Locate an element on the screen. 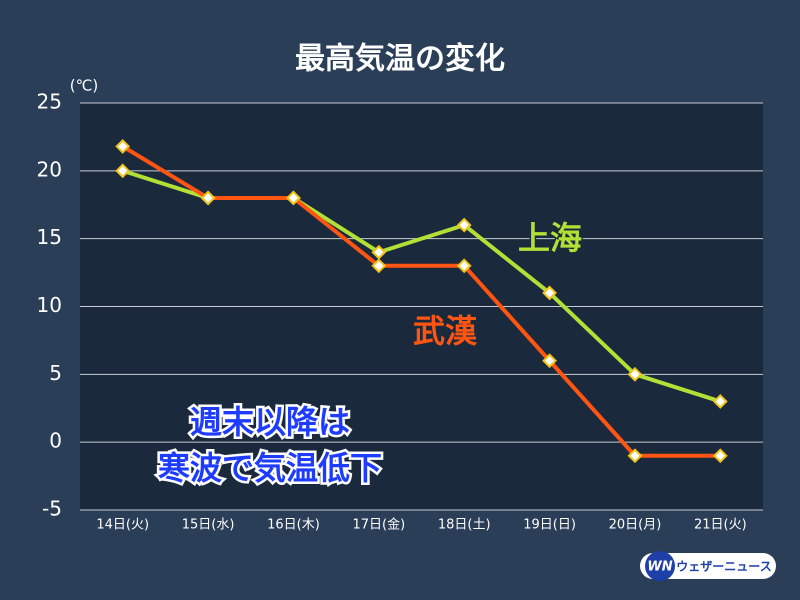  y-tick-label: 20 is located at coordinates (49, 169).